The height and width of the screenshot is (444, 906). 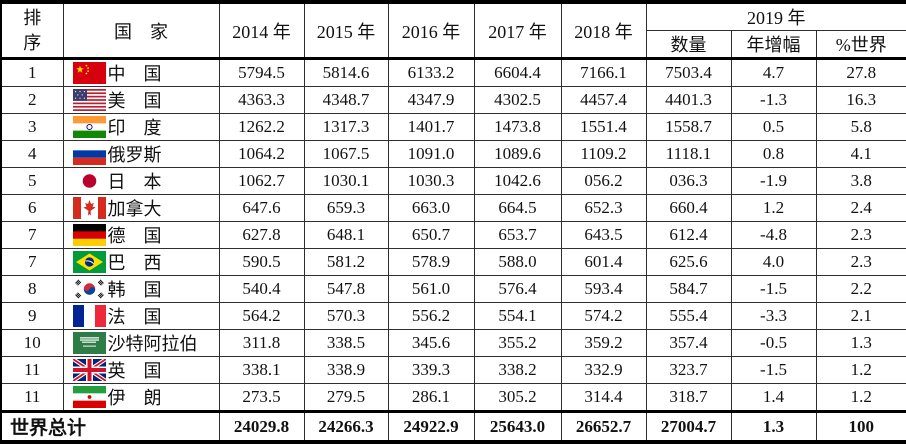 I want to click on country-name: 沙特阿拉伯, so click(x=152, y=344).